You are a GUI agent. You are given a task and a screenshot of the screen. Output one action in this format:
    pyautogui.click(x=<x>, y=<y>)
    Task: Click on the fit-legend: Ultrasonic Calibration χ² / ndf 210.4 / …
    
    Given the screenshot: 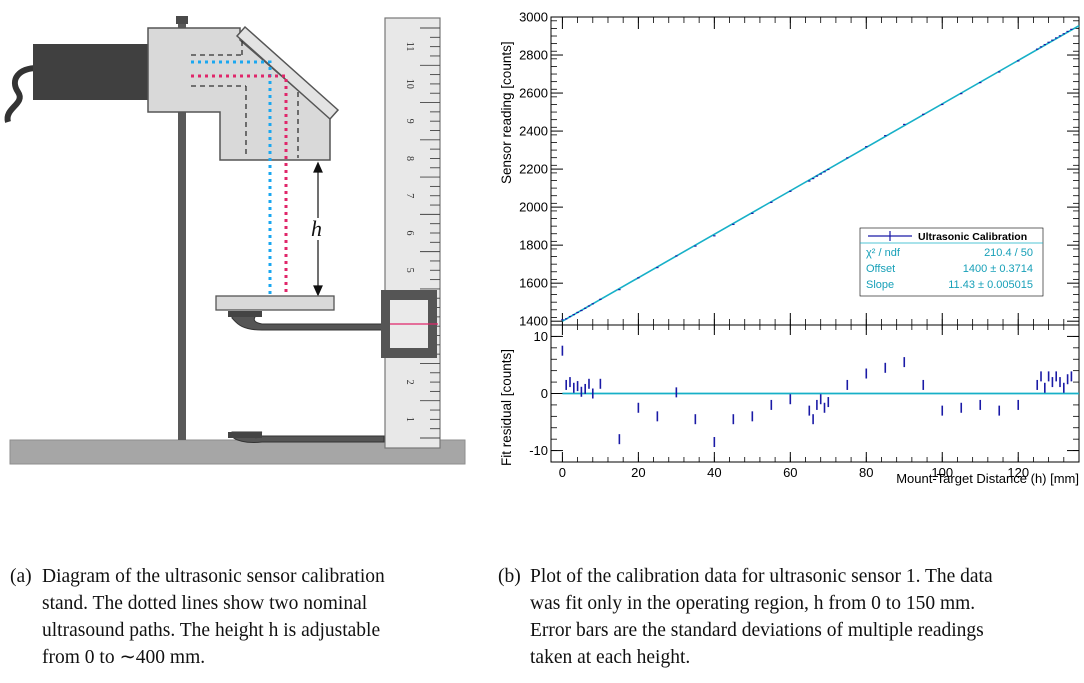 What is the action you would take?
    pyautogui.click(x=951, y=262)
    